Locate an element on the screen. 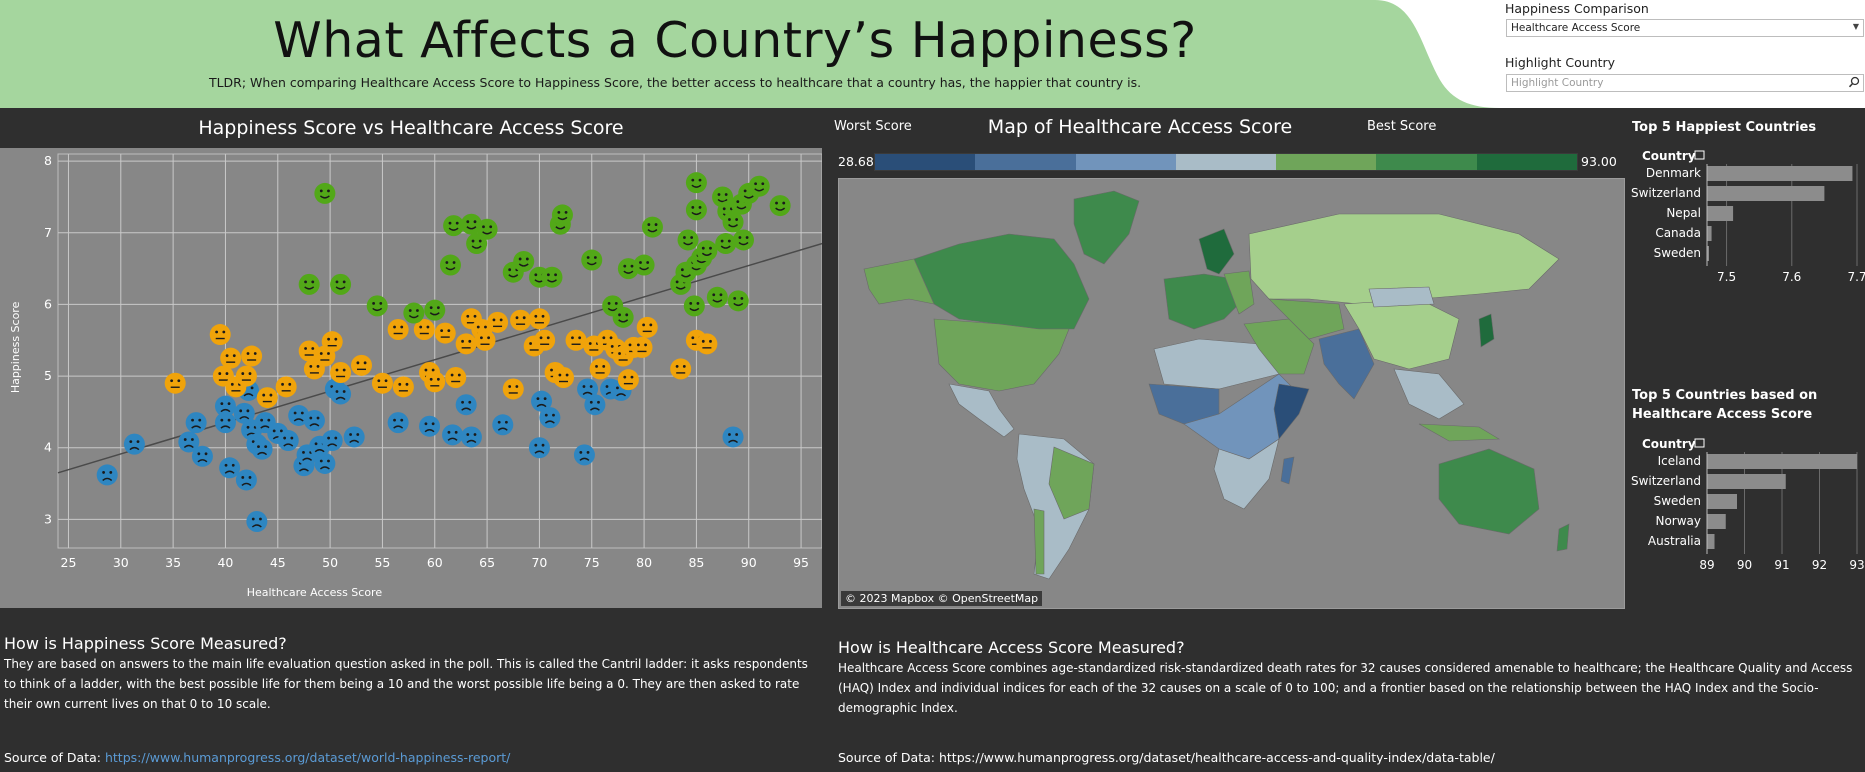  map-credit: © 2023 Mapbox © OpenStreetMap is located at coordinates (942, 598).